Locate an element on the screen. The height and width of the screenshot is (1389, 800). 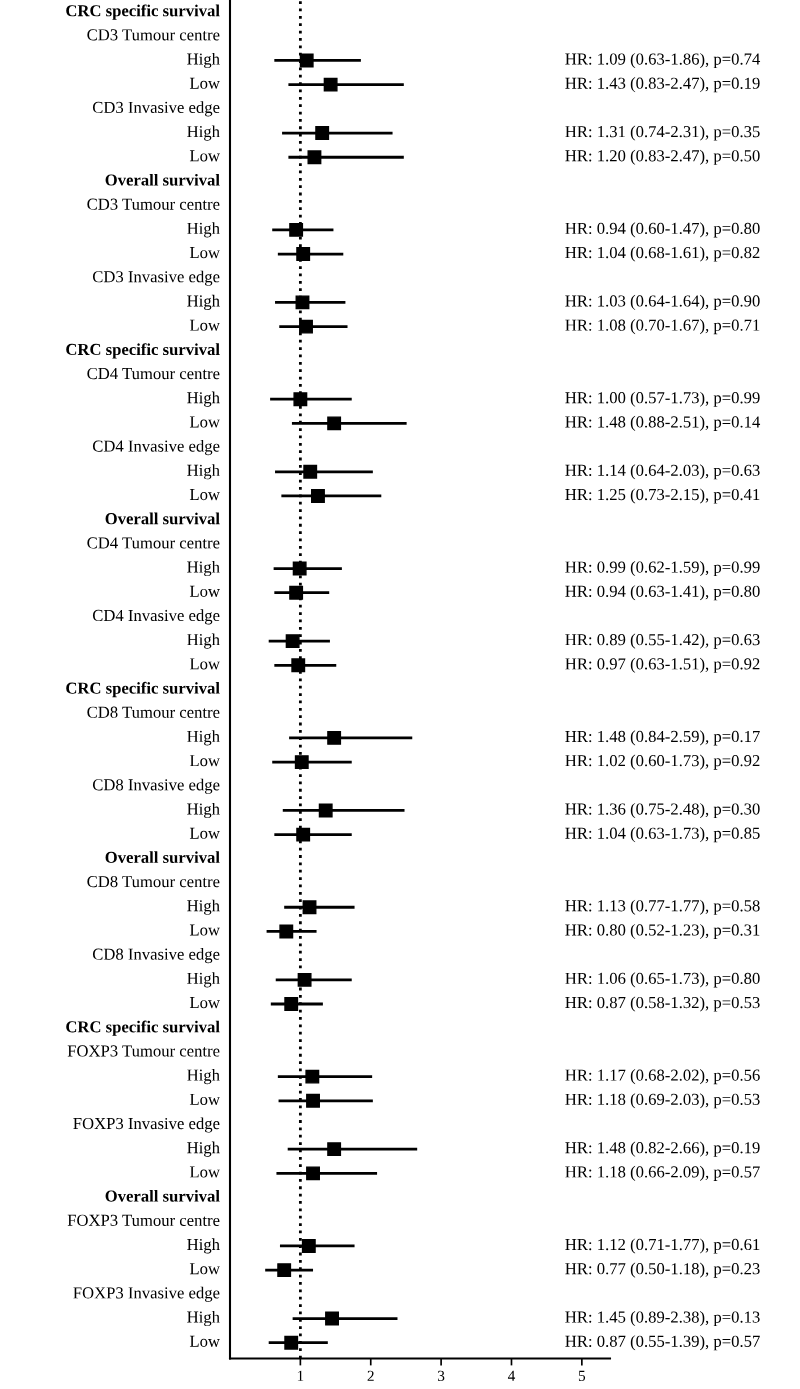
x-tick-label: 5 is located at coordinates (582, 1375).